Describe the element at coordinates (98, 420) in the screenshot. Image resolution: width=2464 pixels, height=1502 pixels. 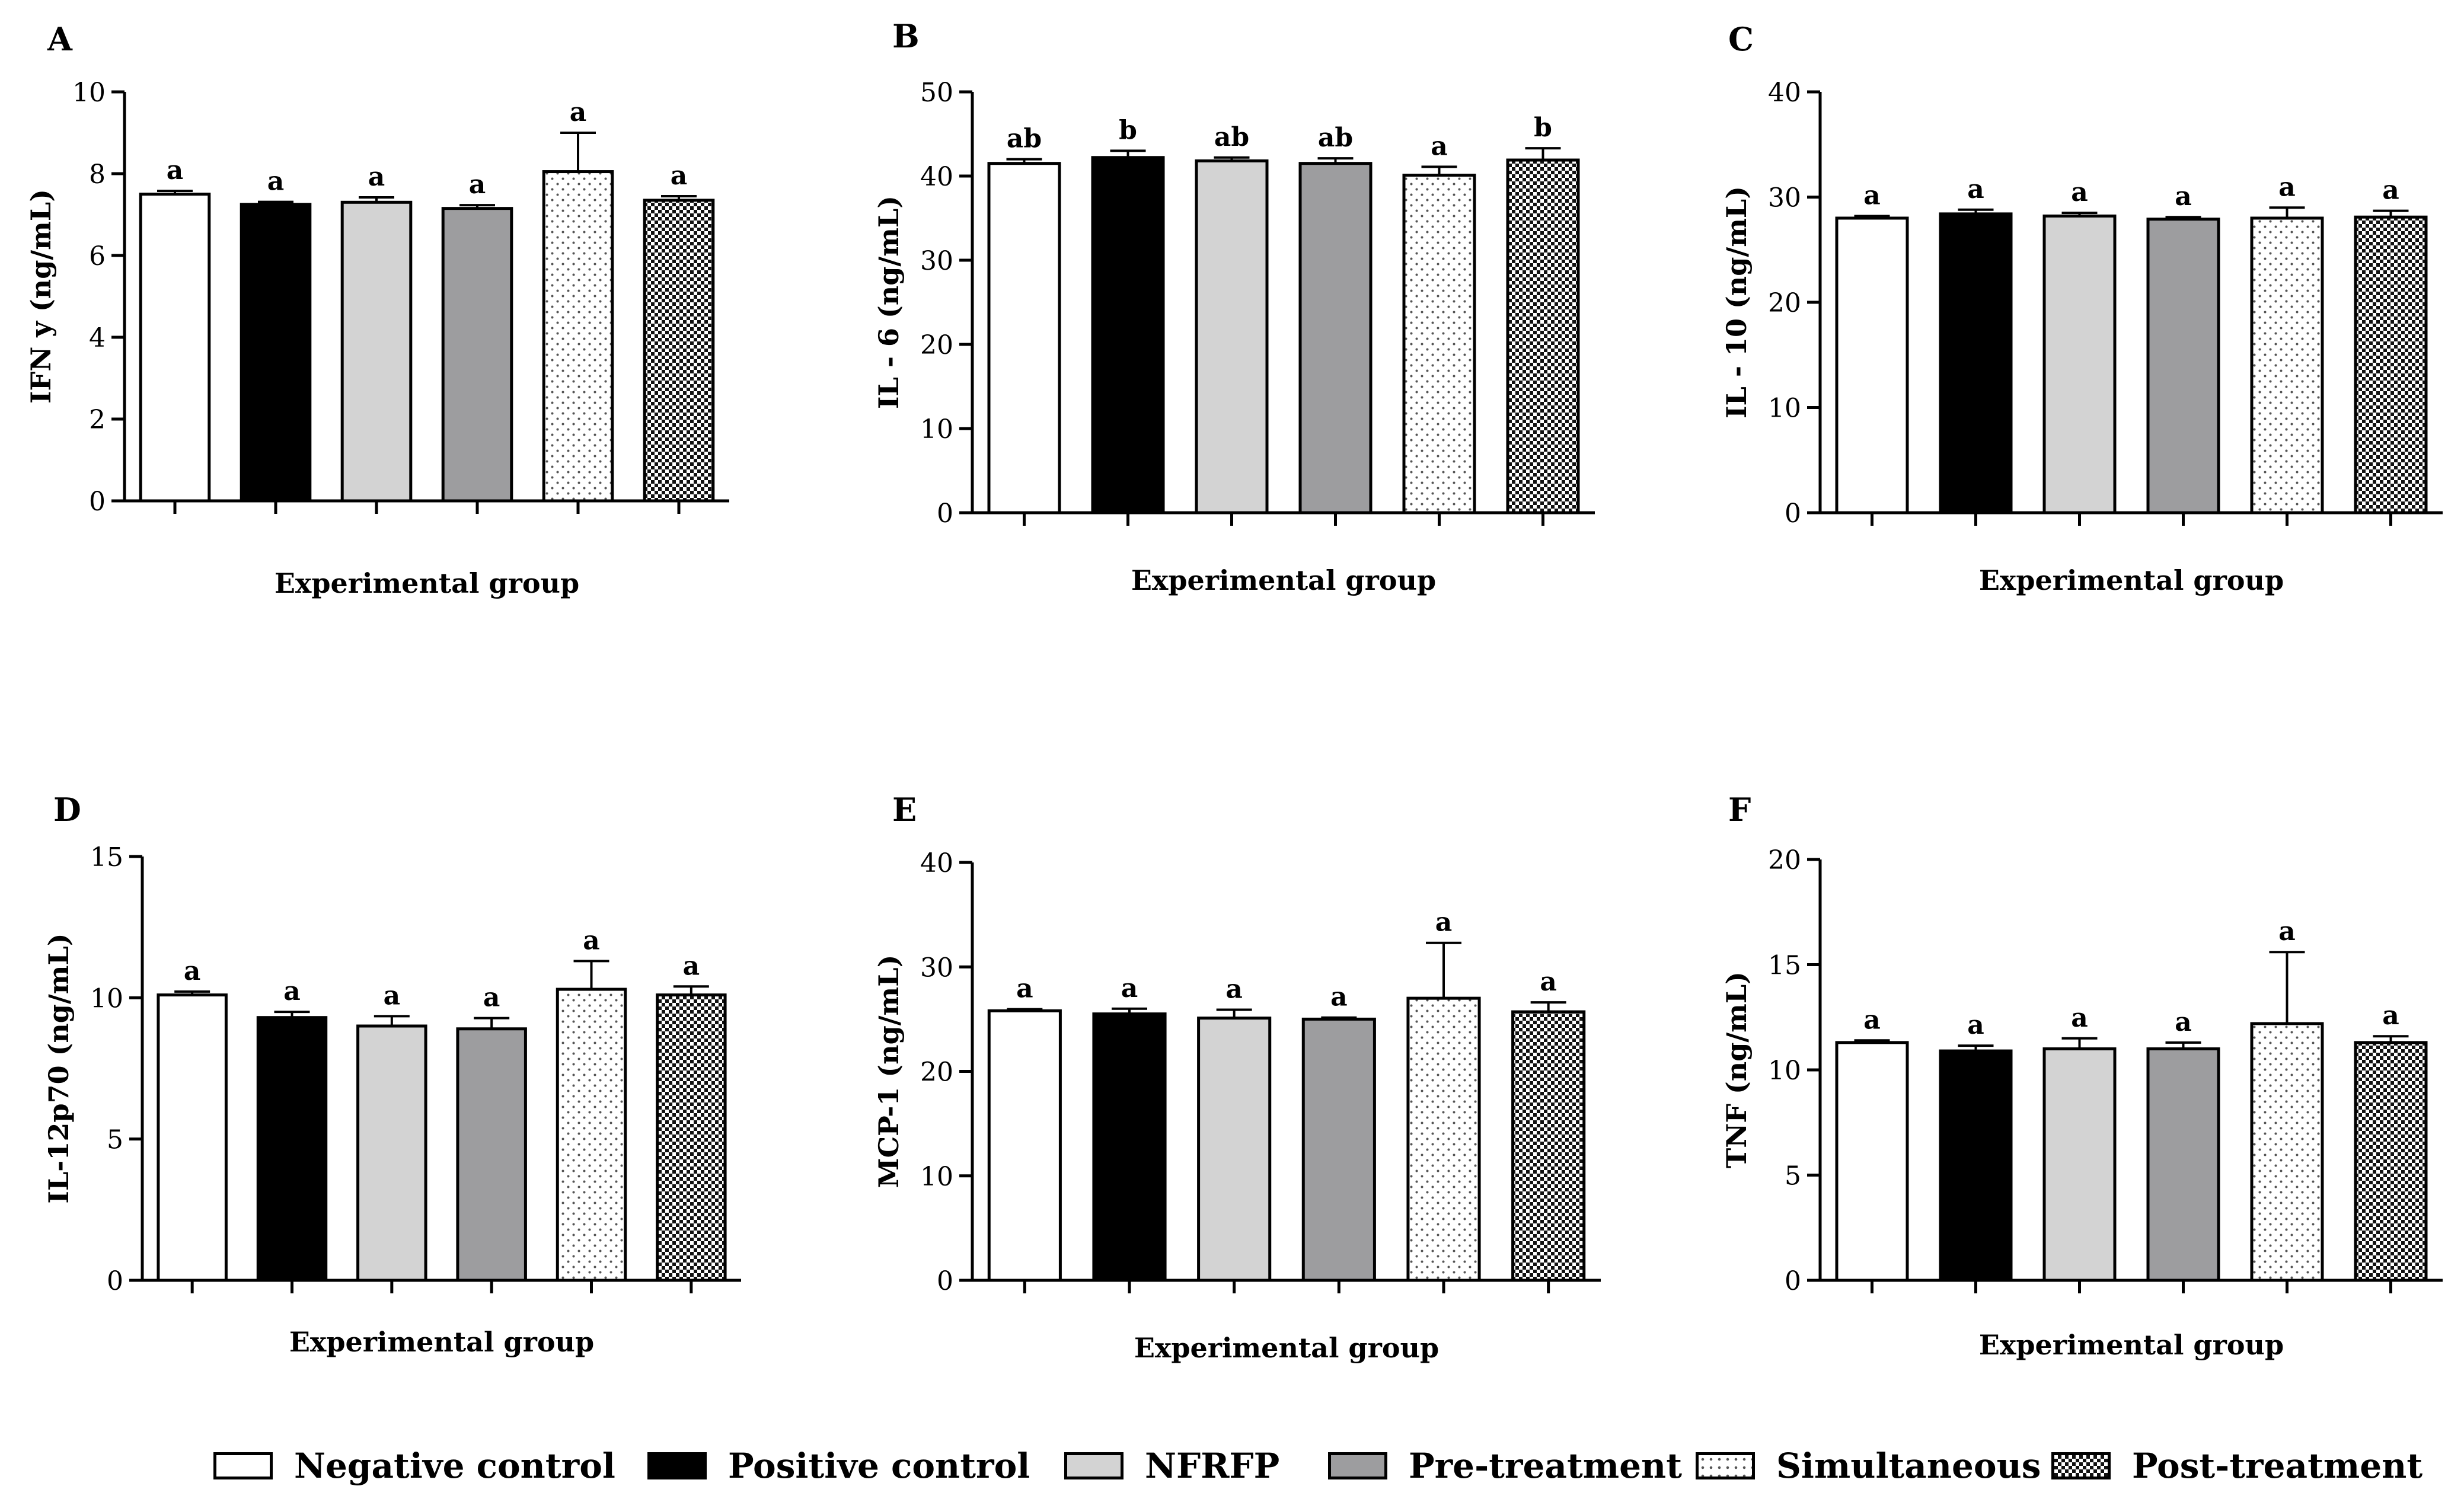
I see `y-tick-label: 2` at that location.